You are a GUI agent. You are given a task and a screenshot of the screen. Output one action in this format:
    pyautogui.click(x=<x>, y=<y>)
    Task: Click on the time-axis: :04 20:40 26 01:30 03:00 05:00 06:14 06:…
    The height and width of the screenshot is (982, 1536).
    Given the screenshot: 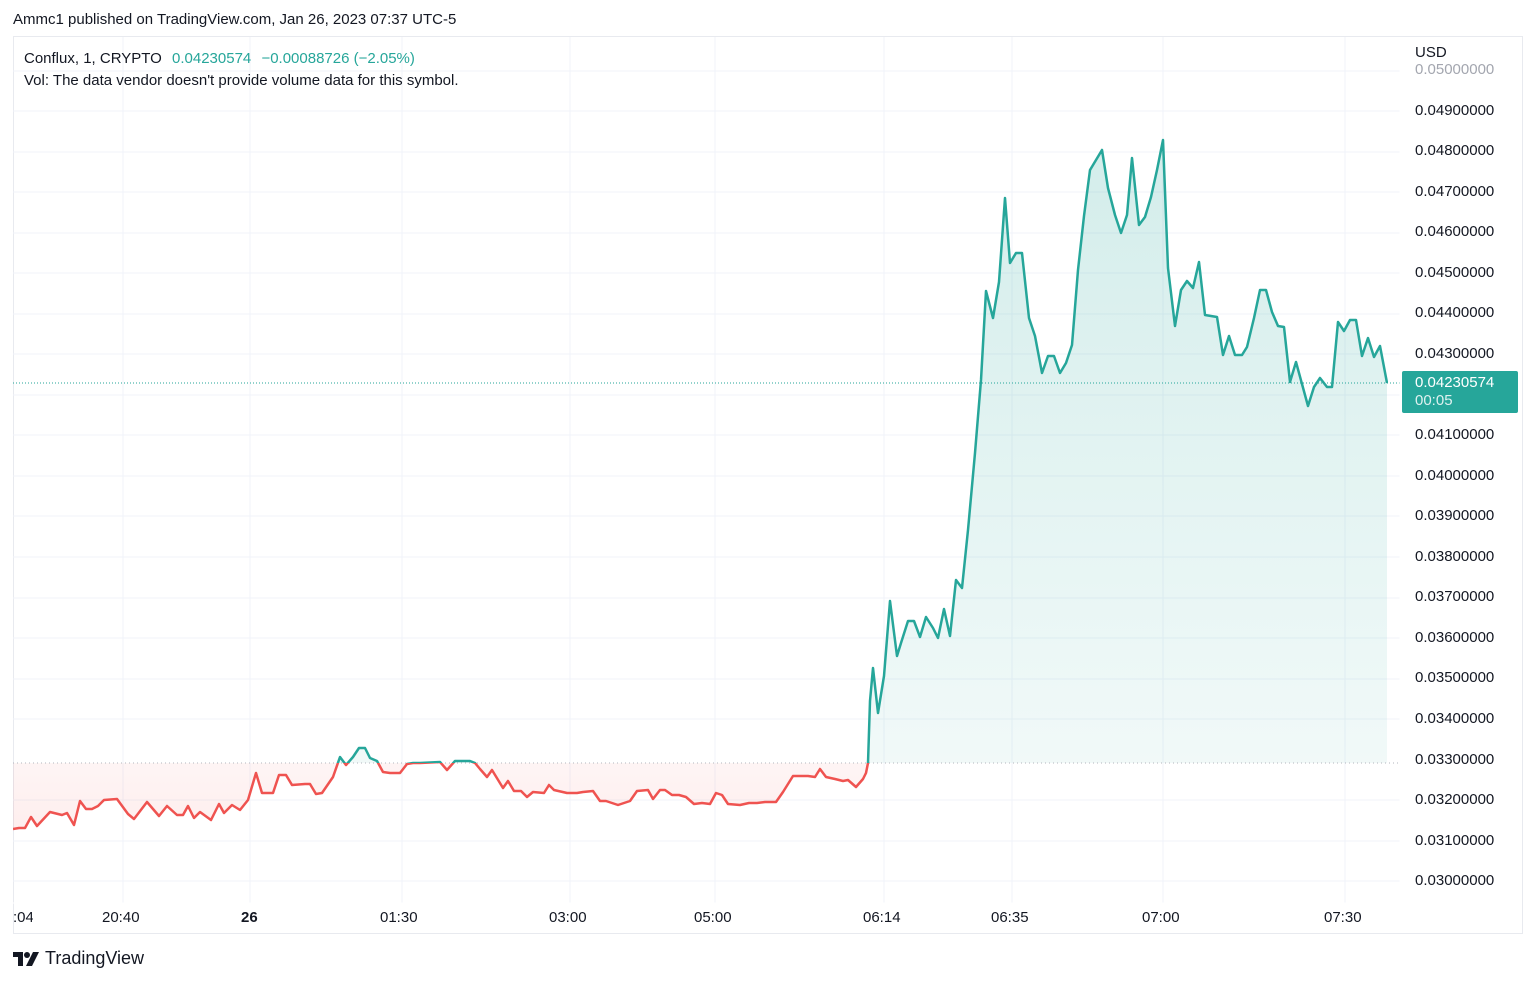 What is the action you would take?
    pyautogui.click(x=700, y=918)
    